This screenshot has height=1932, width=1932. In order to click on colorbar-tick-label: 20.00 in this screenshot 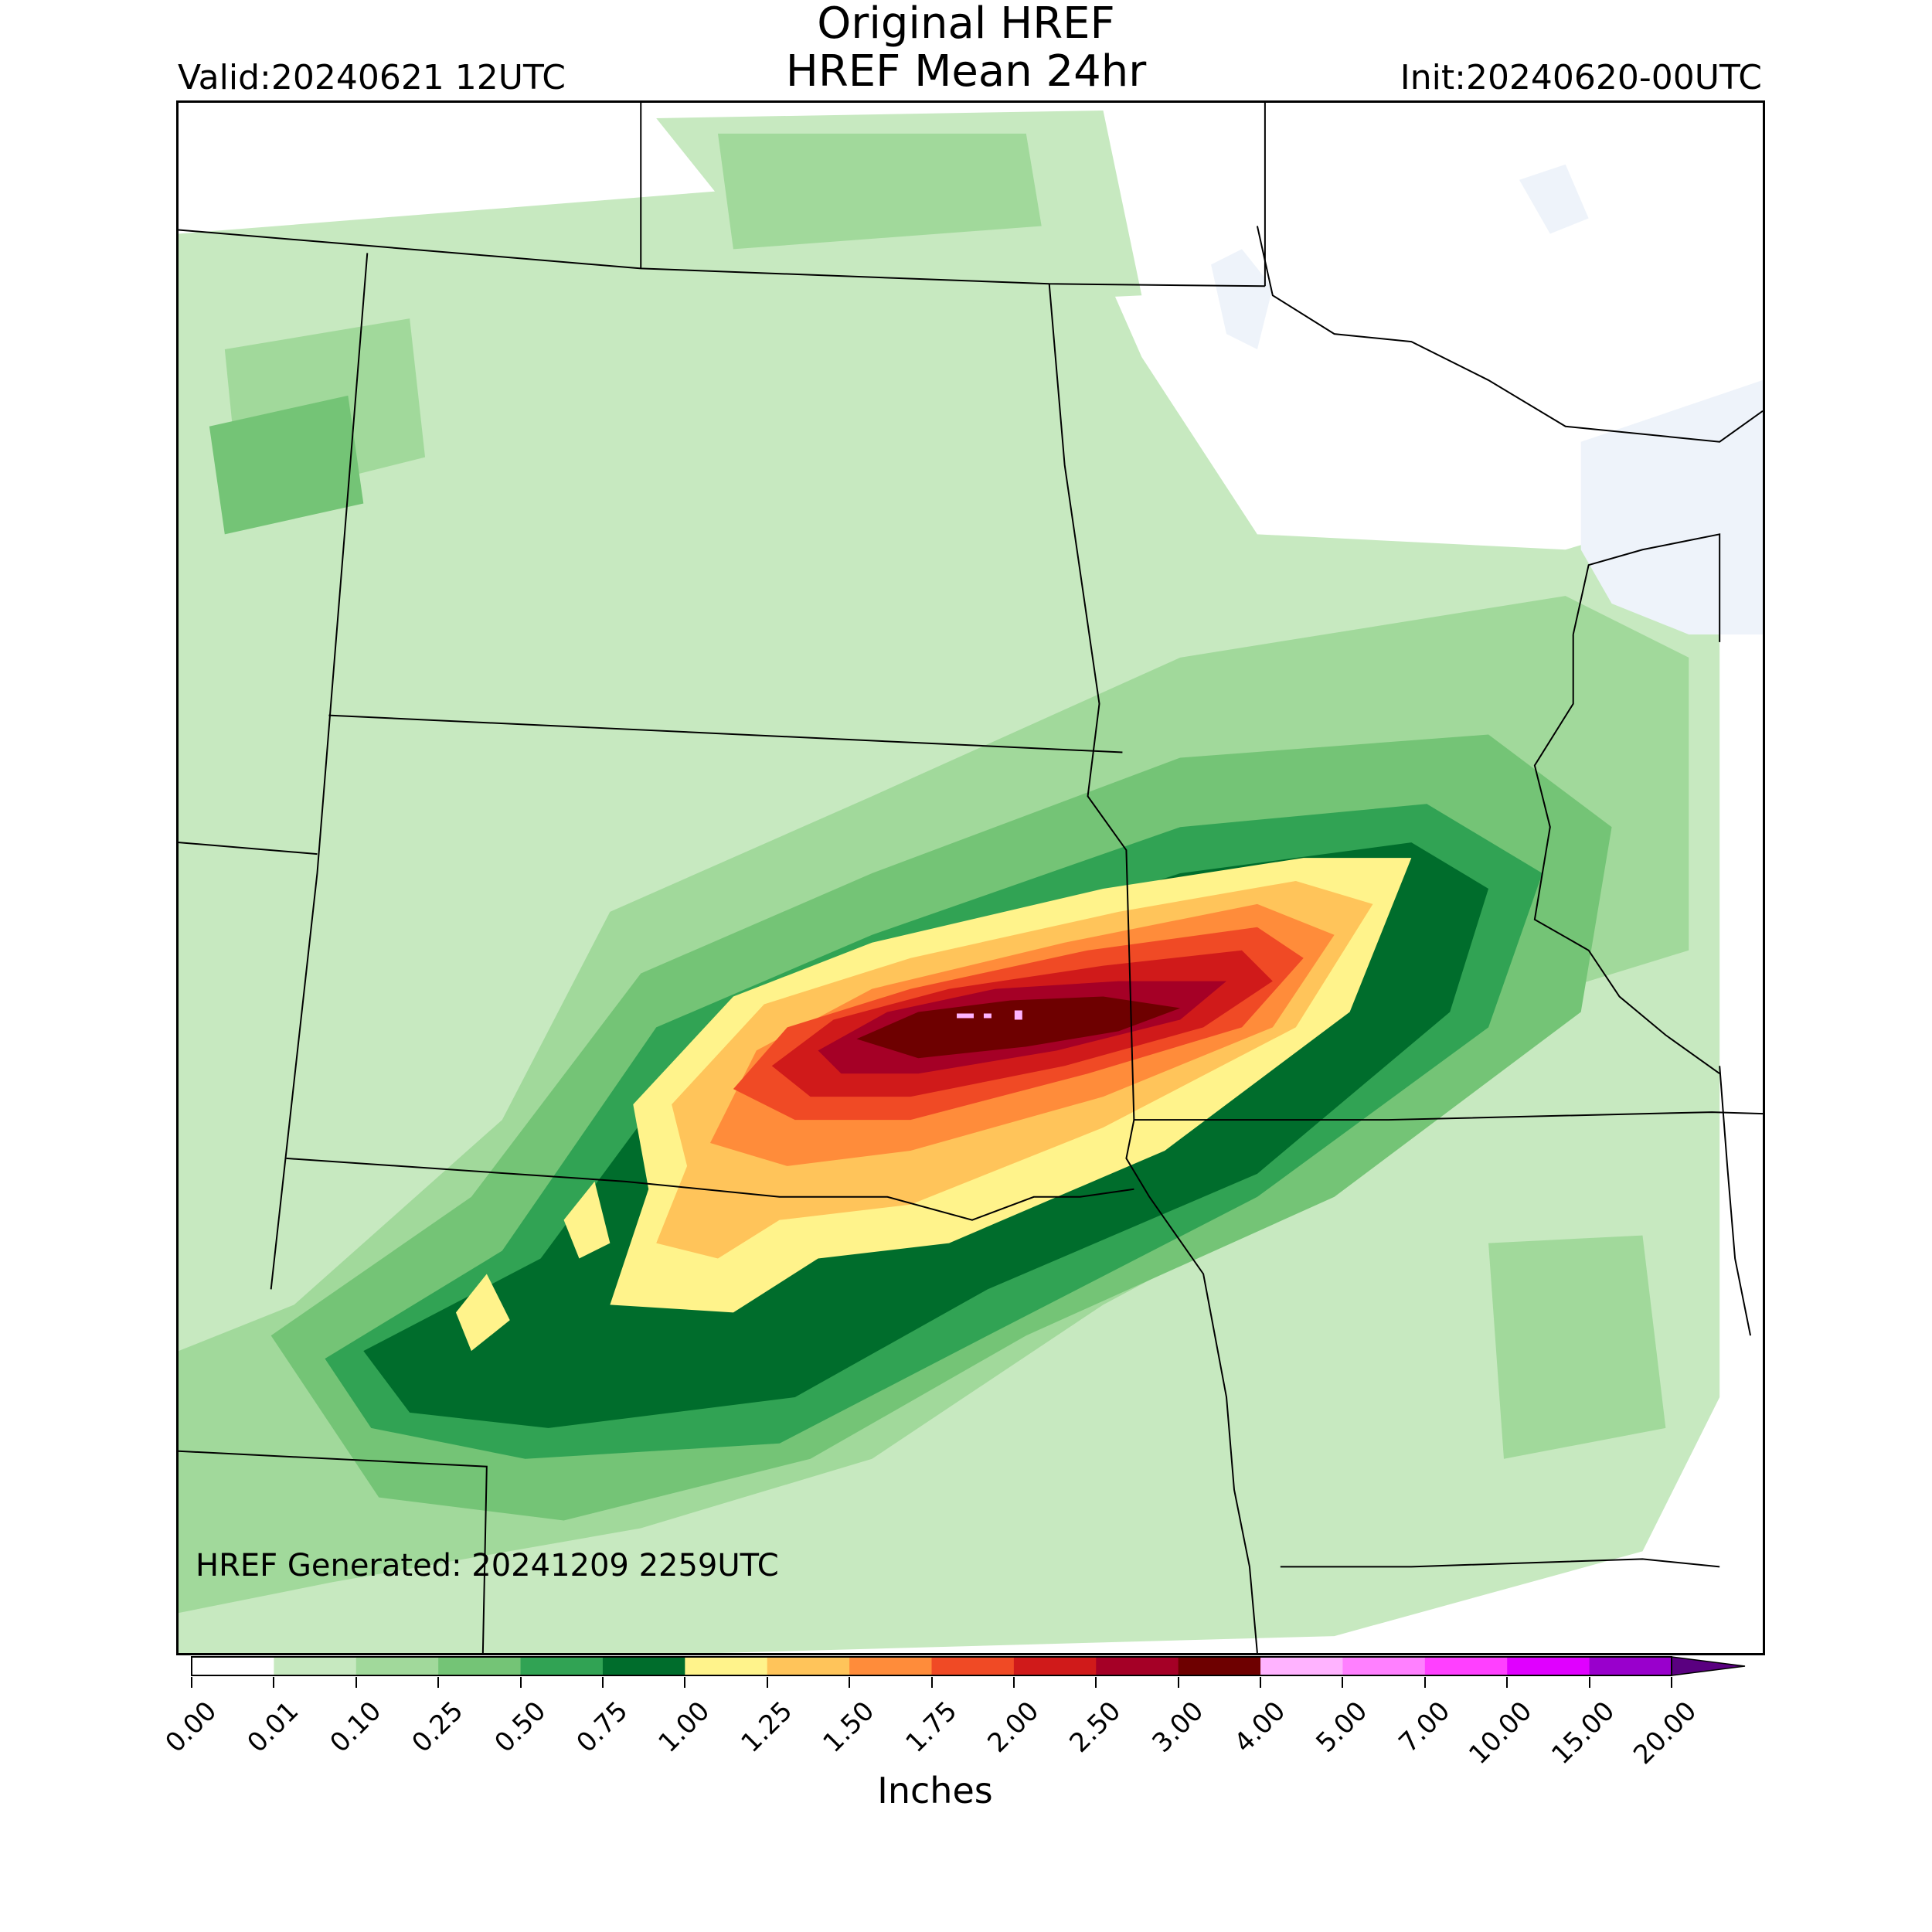, I will do `click(1666, 1733)`.